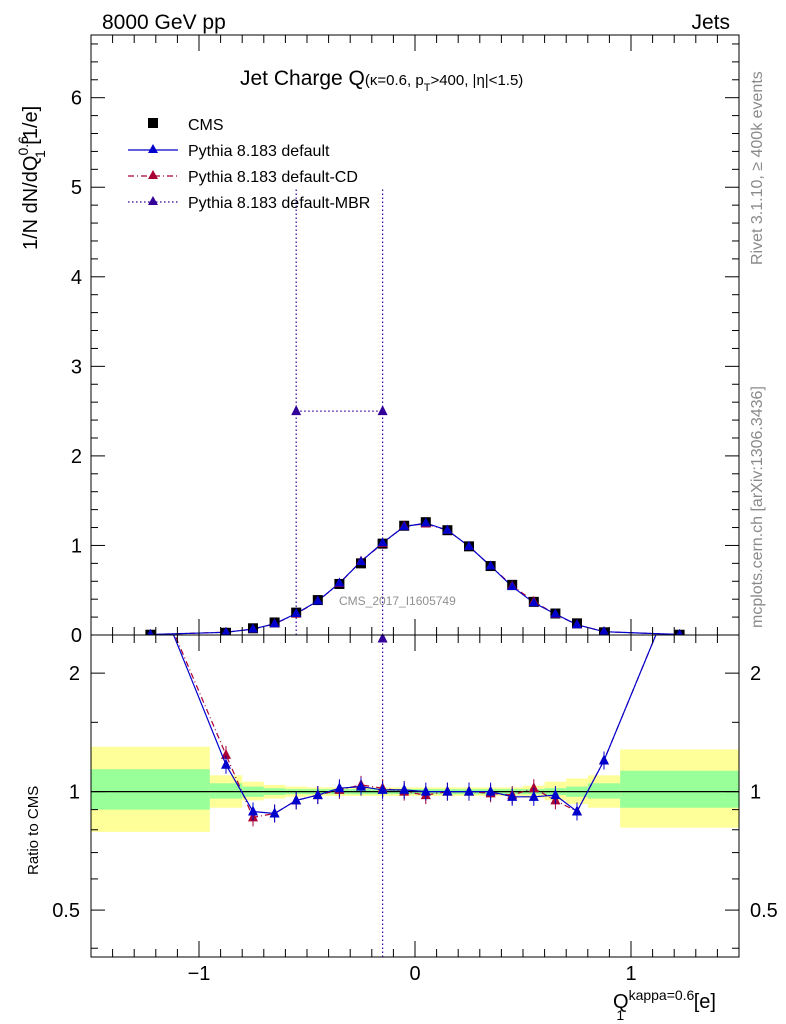 Image resolution: width=786 pixels, height=1024 pixels. What do you see at coordinates (153, 148) in the screenshot?
I see `legend-marker-default` at bounding box center [153, 148].